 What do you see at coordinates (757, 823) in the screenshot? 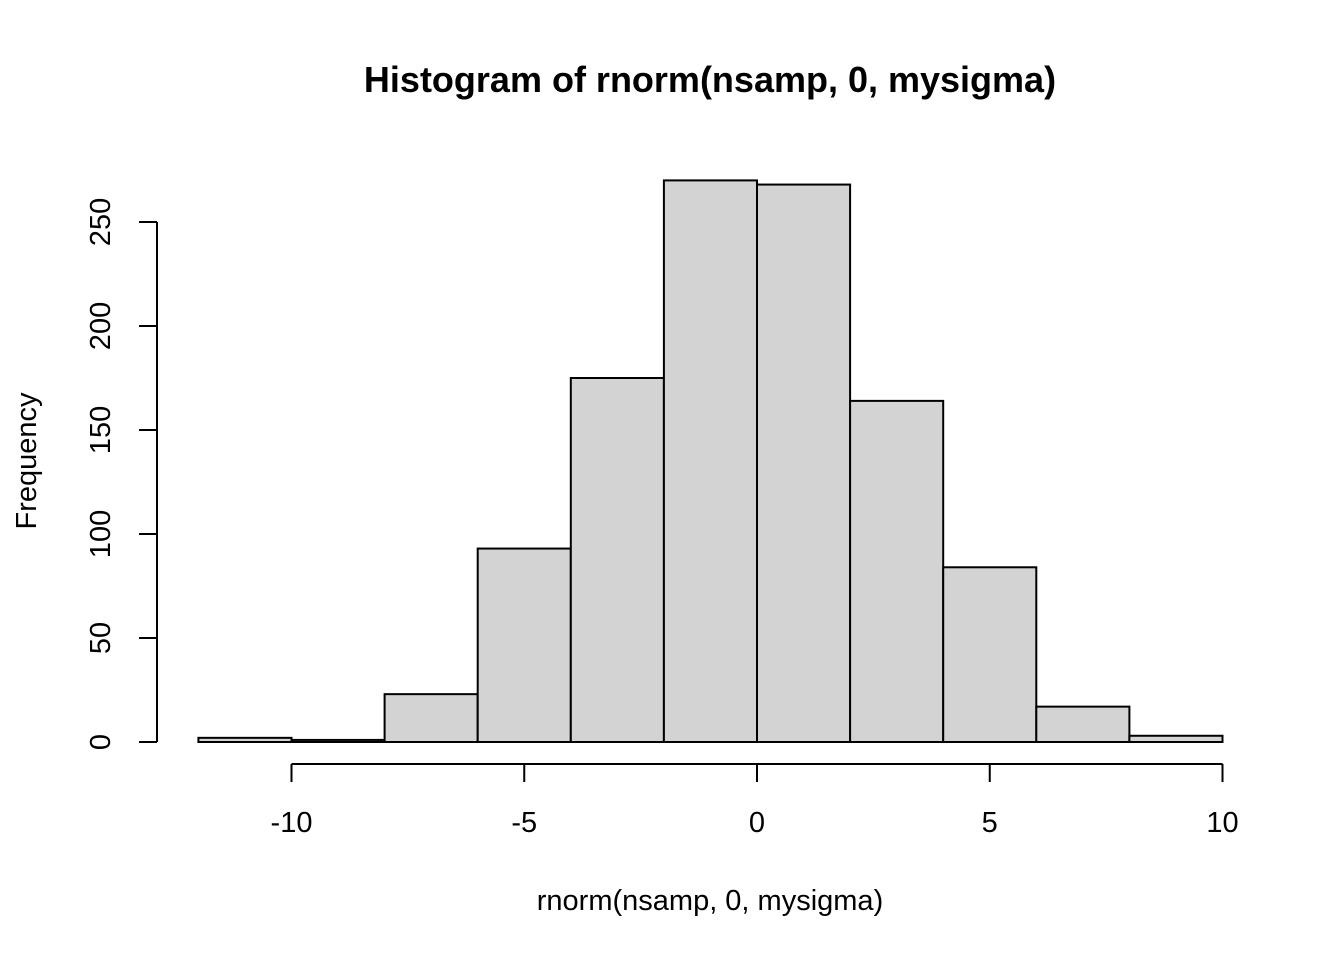
I see `x-tick-label: 0` at bounding box center [757, 823].